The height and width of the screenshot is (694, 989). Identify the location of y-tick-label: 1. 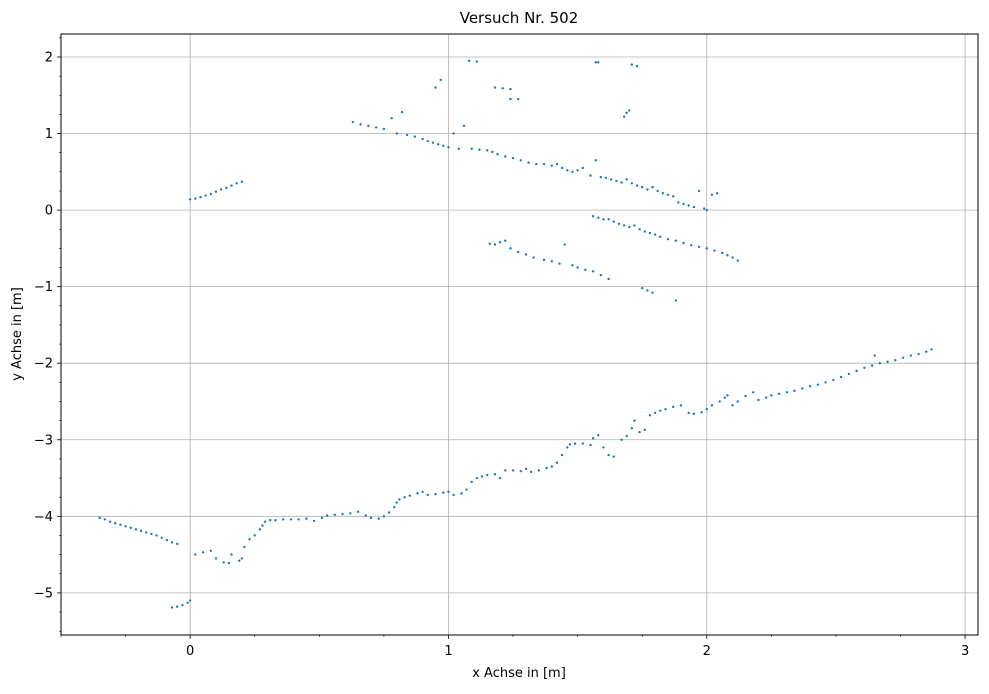
(49, 134).